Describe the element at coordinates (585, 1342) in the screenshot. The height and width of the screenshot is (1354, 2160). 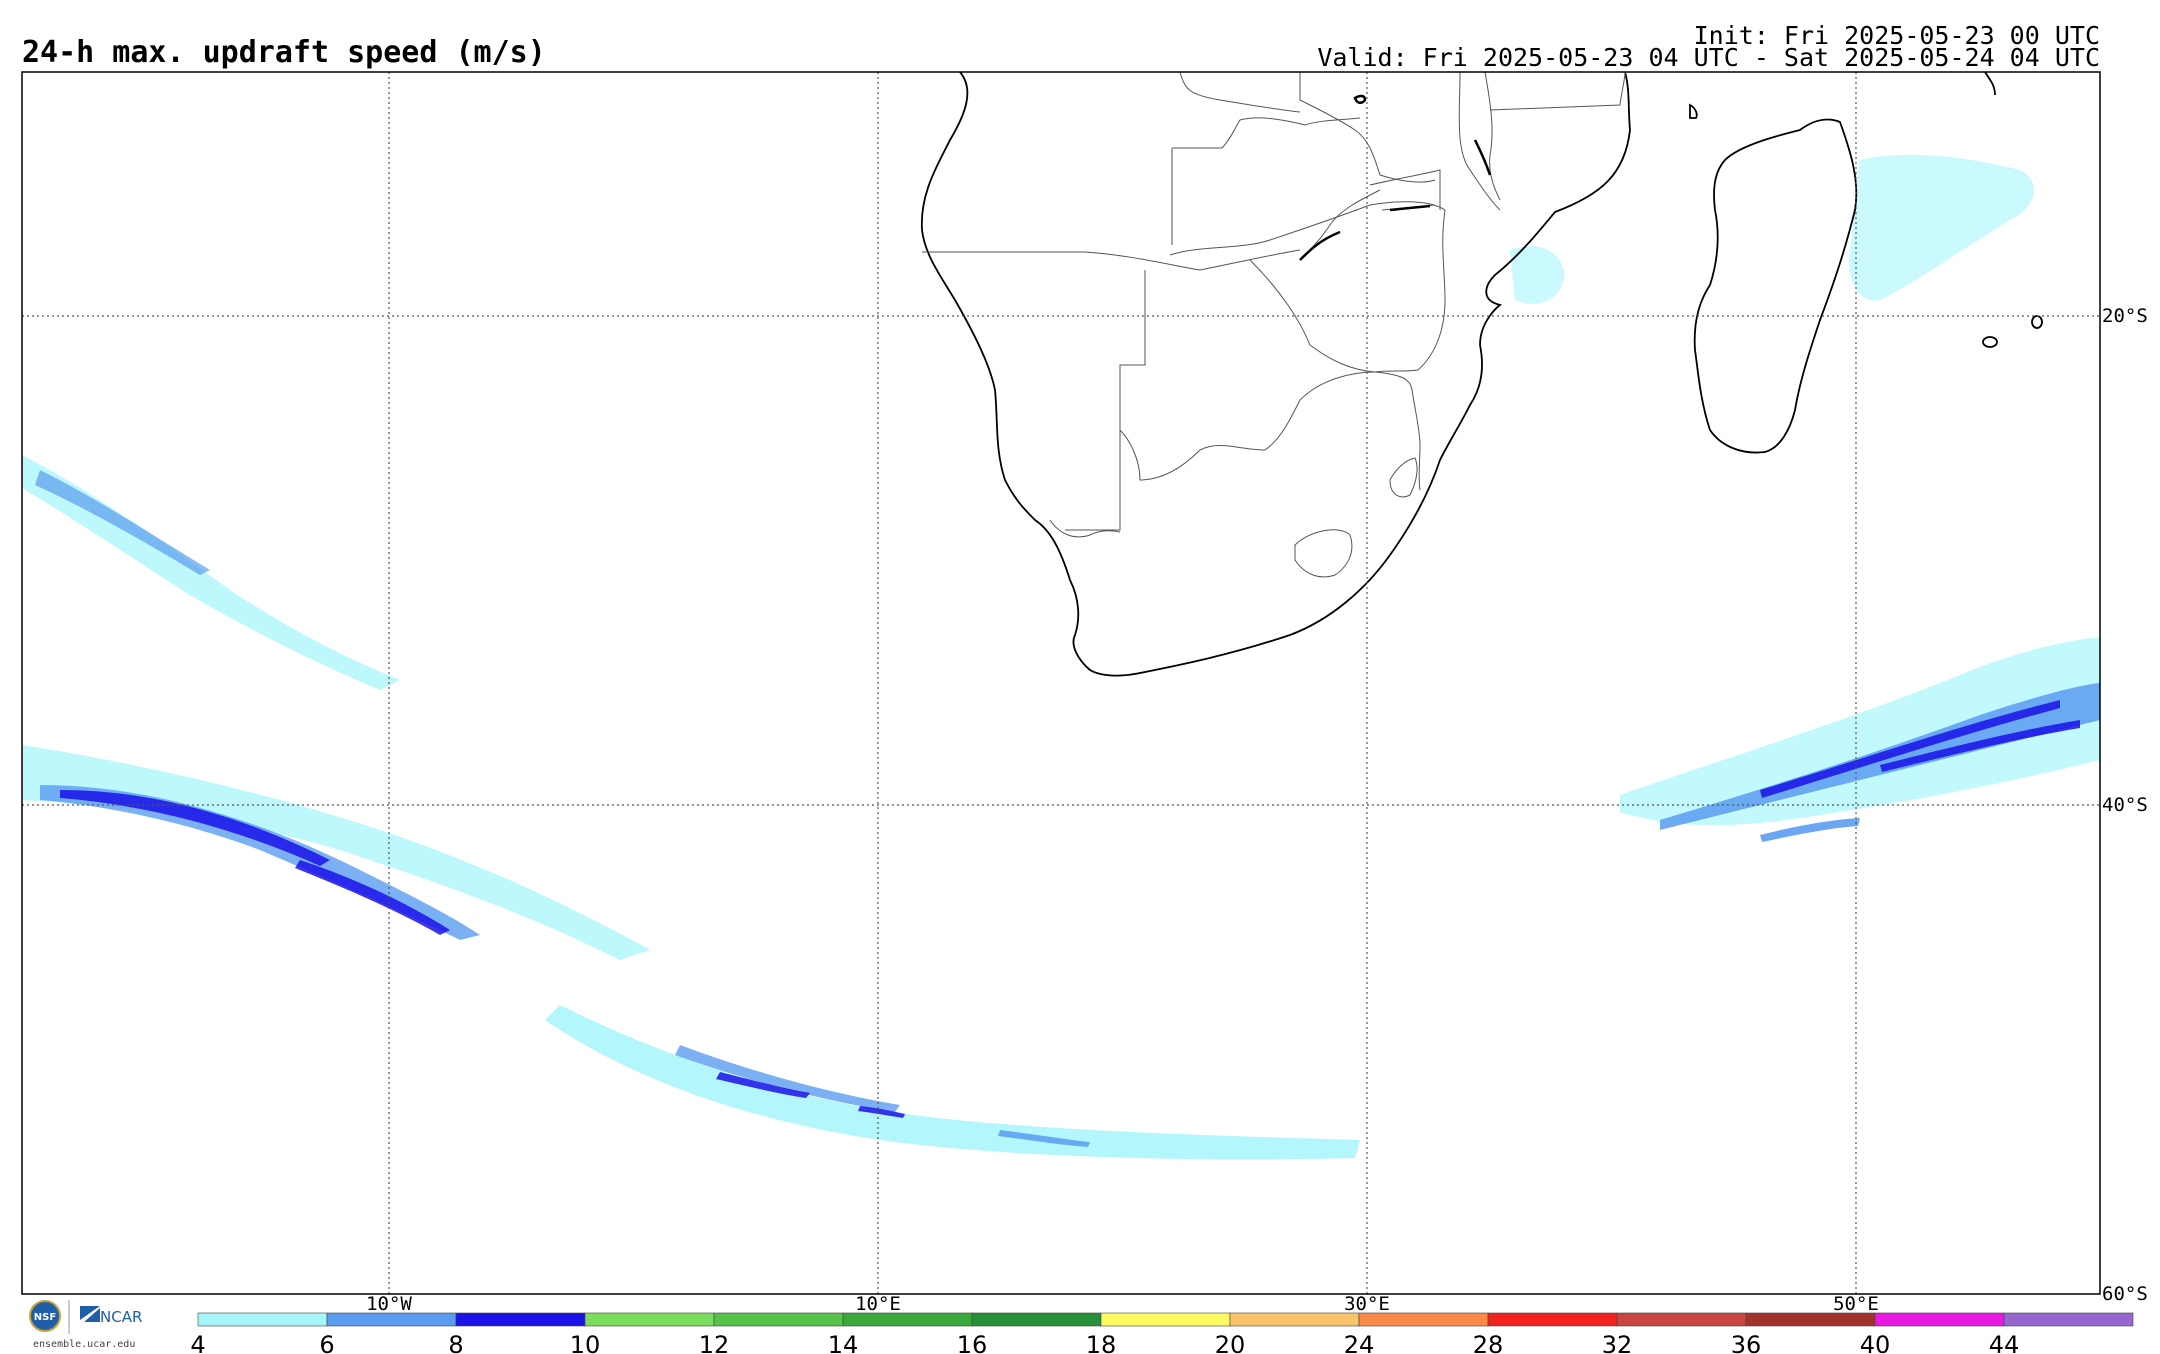
I see `colorbar-tick-label: 10` at that location.